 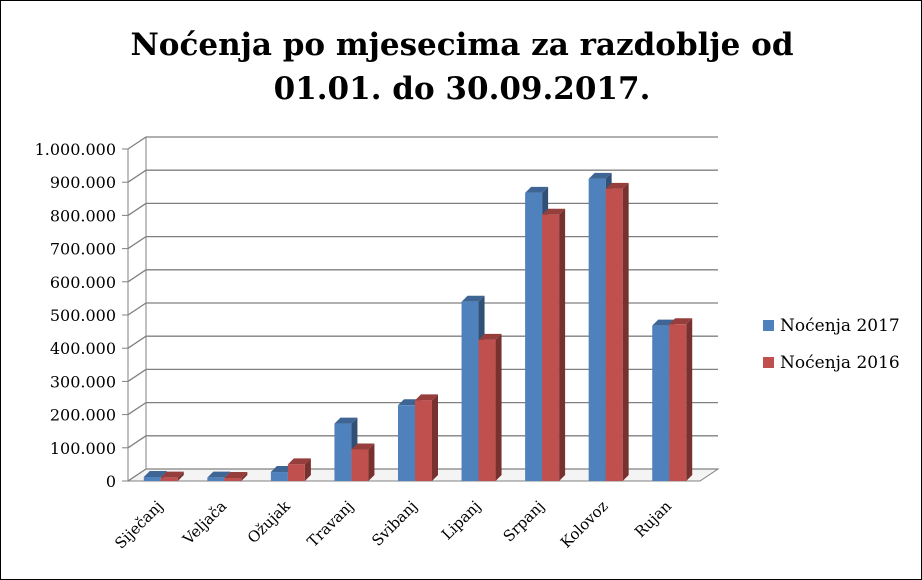 What do you see at coordinates (83, 348) in the screenshot?
I see `y-tick-label: 400.000` at bounding box center [83, 348].